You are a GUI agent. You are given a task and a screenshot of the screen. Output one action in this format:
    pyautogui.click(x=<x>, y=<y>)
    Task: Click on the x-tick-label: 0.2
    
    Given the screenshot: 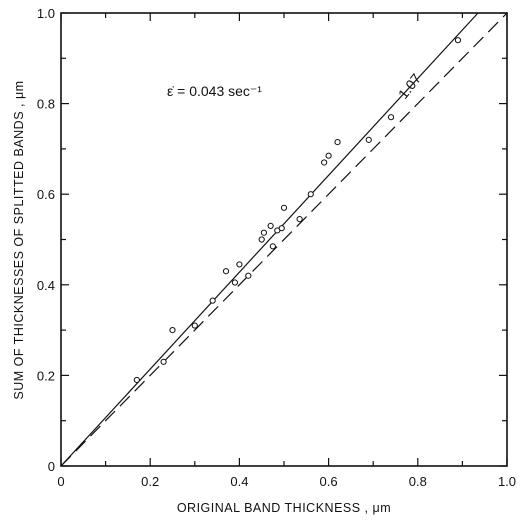 What is the action you would take?
    pyautogui.click(x=150, y=481)
    